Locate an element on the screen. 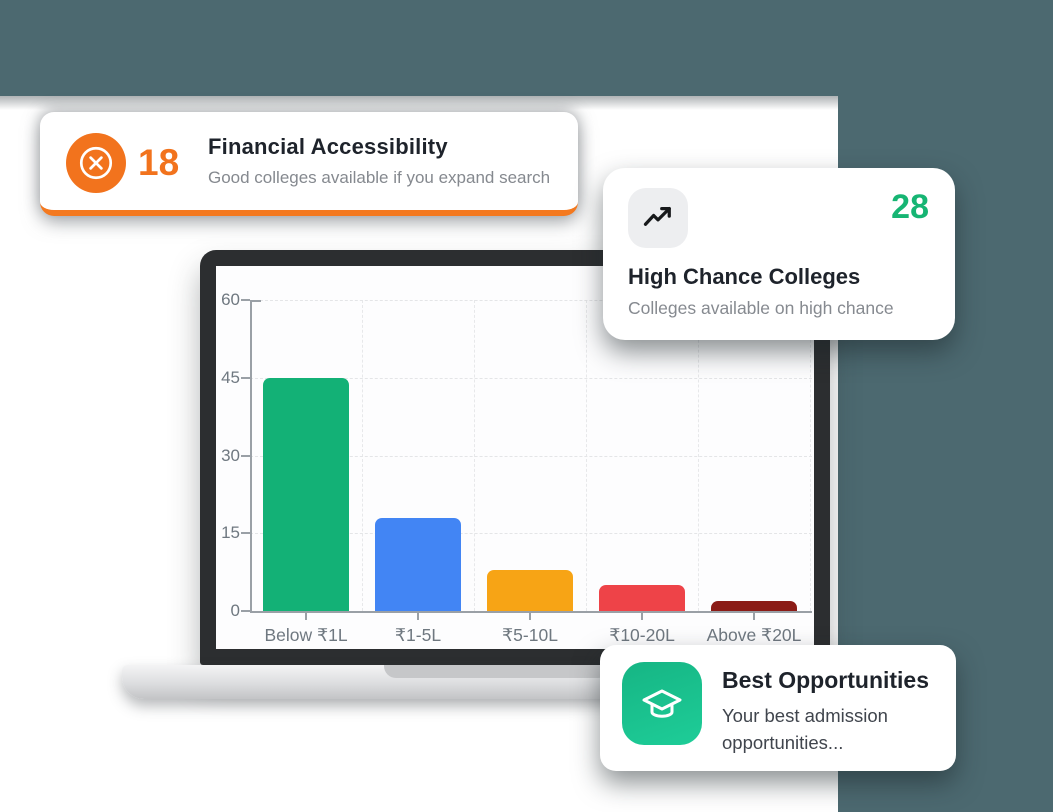  y-axis-top-cap is located at coordinates (256, 301).